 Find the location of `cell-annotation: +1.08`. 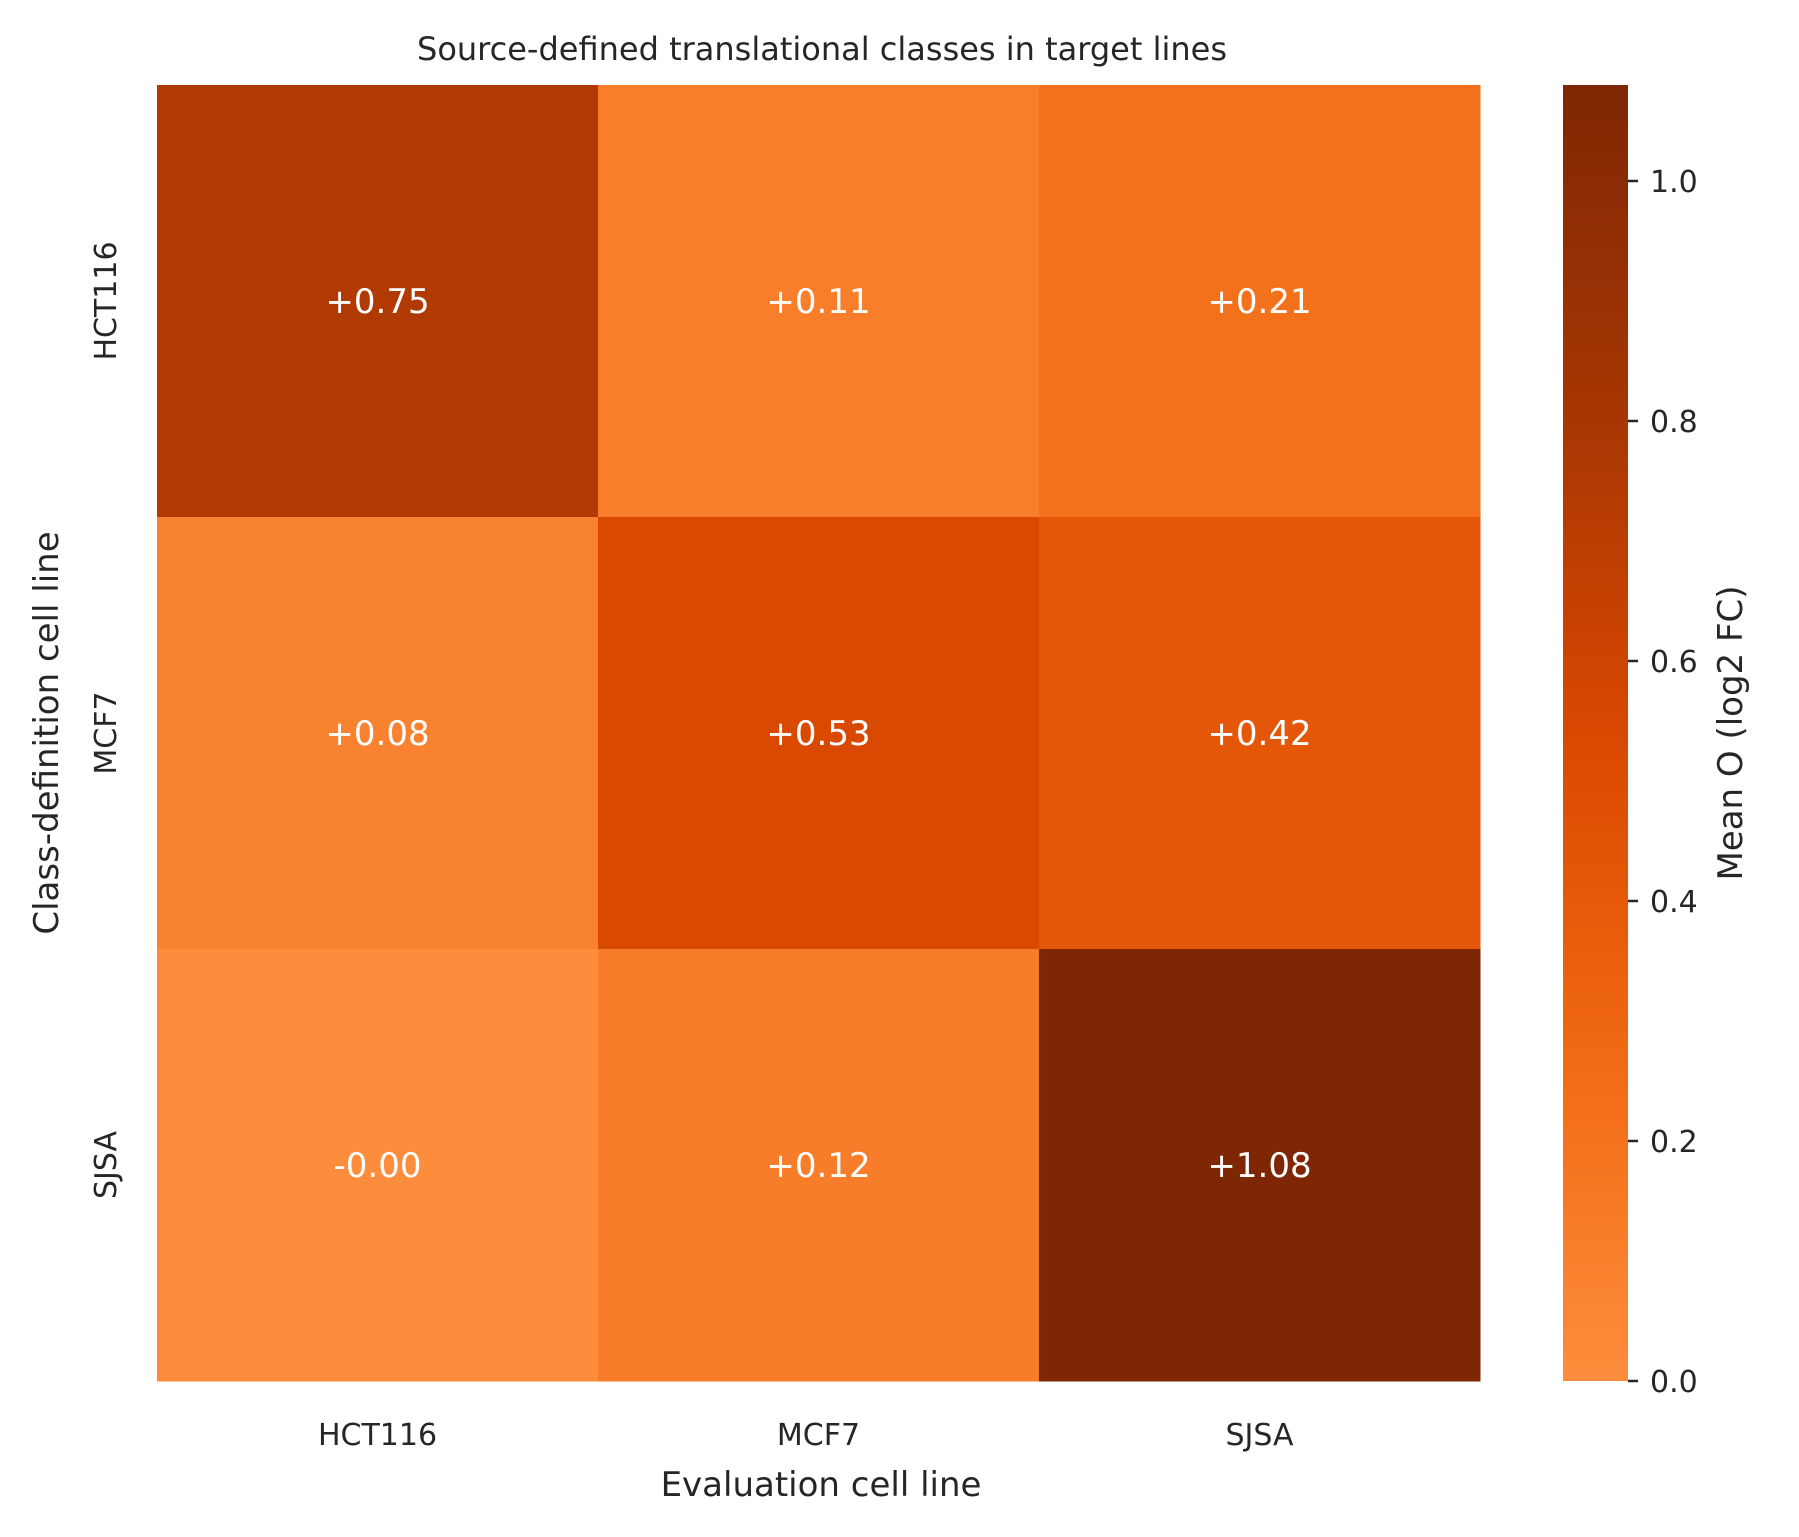

cell-annotation: +1.08 is located at coordinates (1259, 1166).